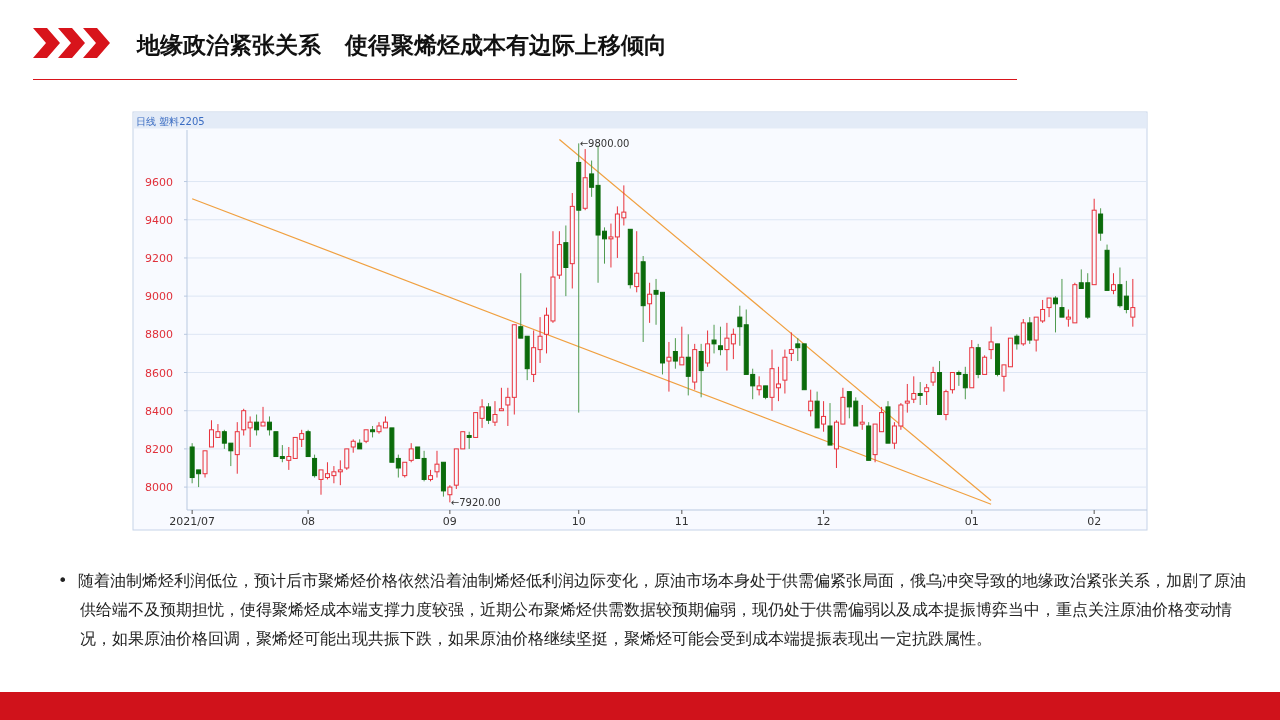 The height and width of the screenshot is (720, 1280). What do you see at coordinates (652, 610) in the screenshot?
I see `text: • 随着油制烯烃利润低位，预计后市聚烯烃价格依然沿着油制烯烃低利润边际变化，原油市场本身处于供需偏紧张局面，俄乌冲突导致的地缘政治紧张关系，加剧了原油供给端不及预期担忧，使得聚烯烃成本端支撑力度较强，近期公布聚烯烃供需数据较预期偏弱，现仍处于供需偏弱以及成本提振博弈当中，重点关注原油价格变动情况，如果原油价格回调，聚烯烃可能出现共振下跌，如果原油价格继续坚挺，聚烯烃可能会受到成本端提振表现出一定抗跌属性。` at bounding box center [652, 610].